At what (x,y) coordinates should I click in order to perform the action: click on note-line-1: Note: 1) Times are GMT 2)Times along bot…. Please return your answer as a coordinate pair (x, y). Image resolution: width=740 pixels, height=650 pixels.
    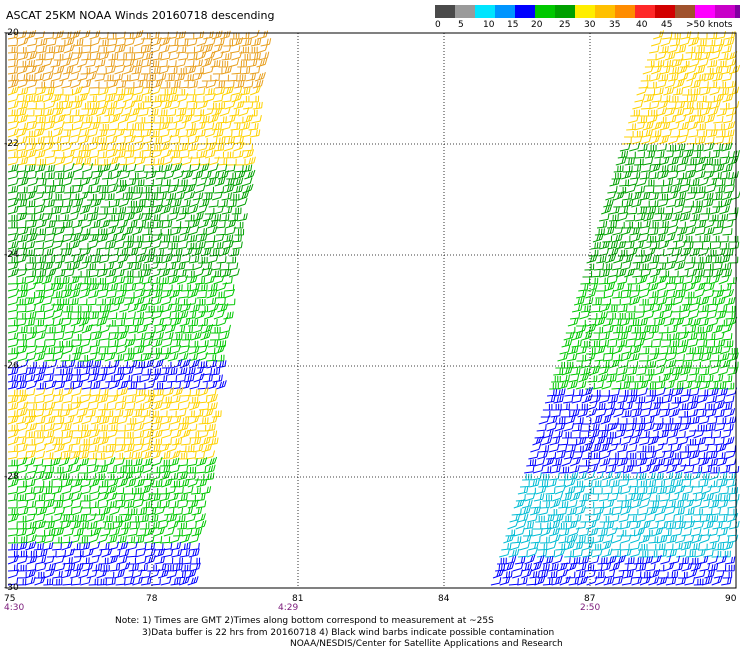
    Looking at the image, I should click on (304, 621).